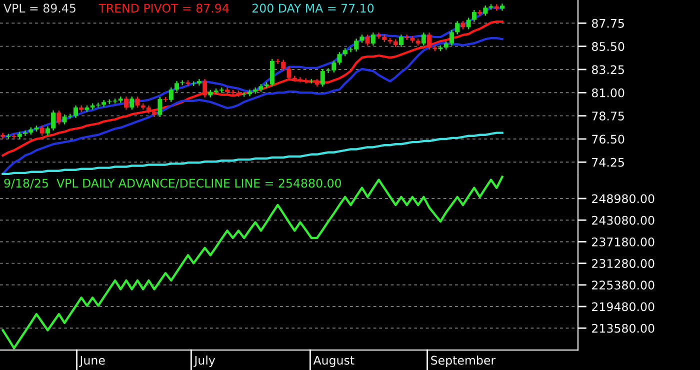 The height and width of the screenshot is (370, 700). Describe the element at coordinates (313, 8) in the screenshot. I see `text: 200 DAY MA = 77.10` at that location.